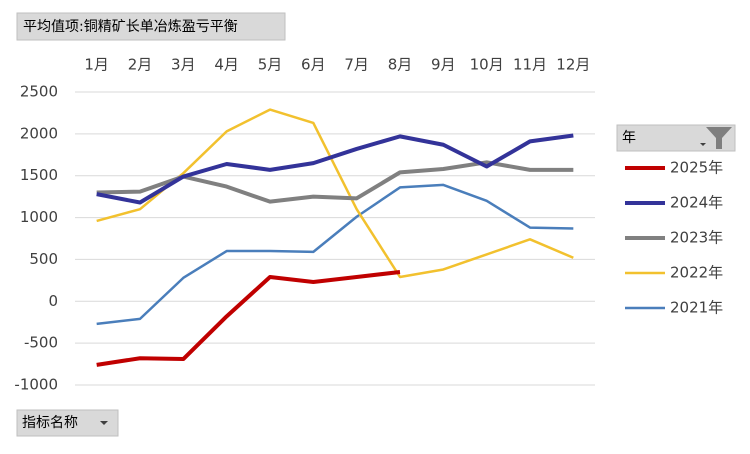 This screenshot has width=750, height=454. Describe the element at coordinates (696, 238) in the screenshot. I see `legend-label: 2023年` at that location.